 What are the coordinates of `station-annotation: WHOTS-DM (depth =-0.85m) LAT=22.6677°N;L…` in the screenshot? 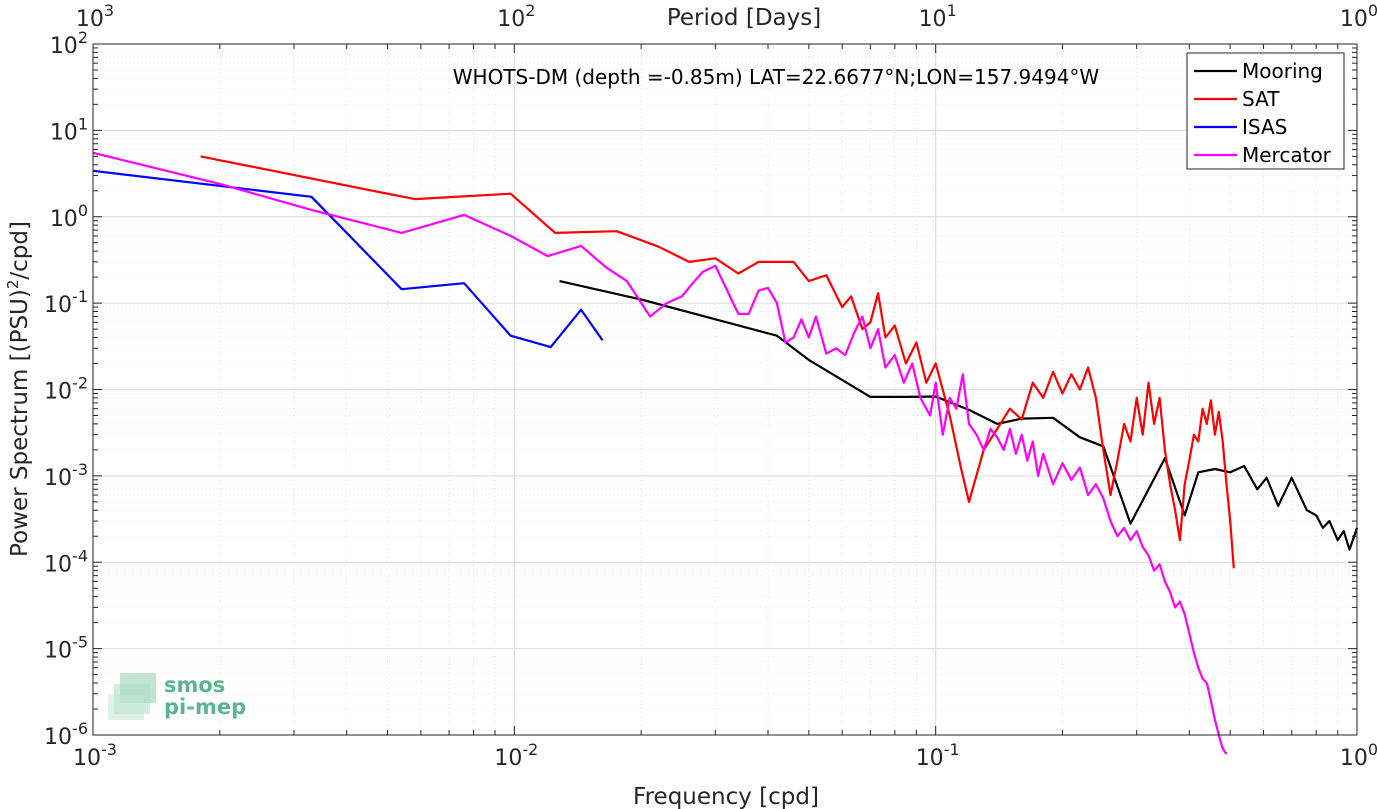 It's located at (776, 77).